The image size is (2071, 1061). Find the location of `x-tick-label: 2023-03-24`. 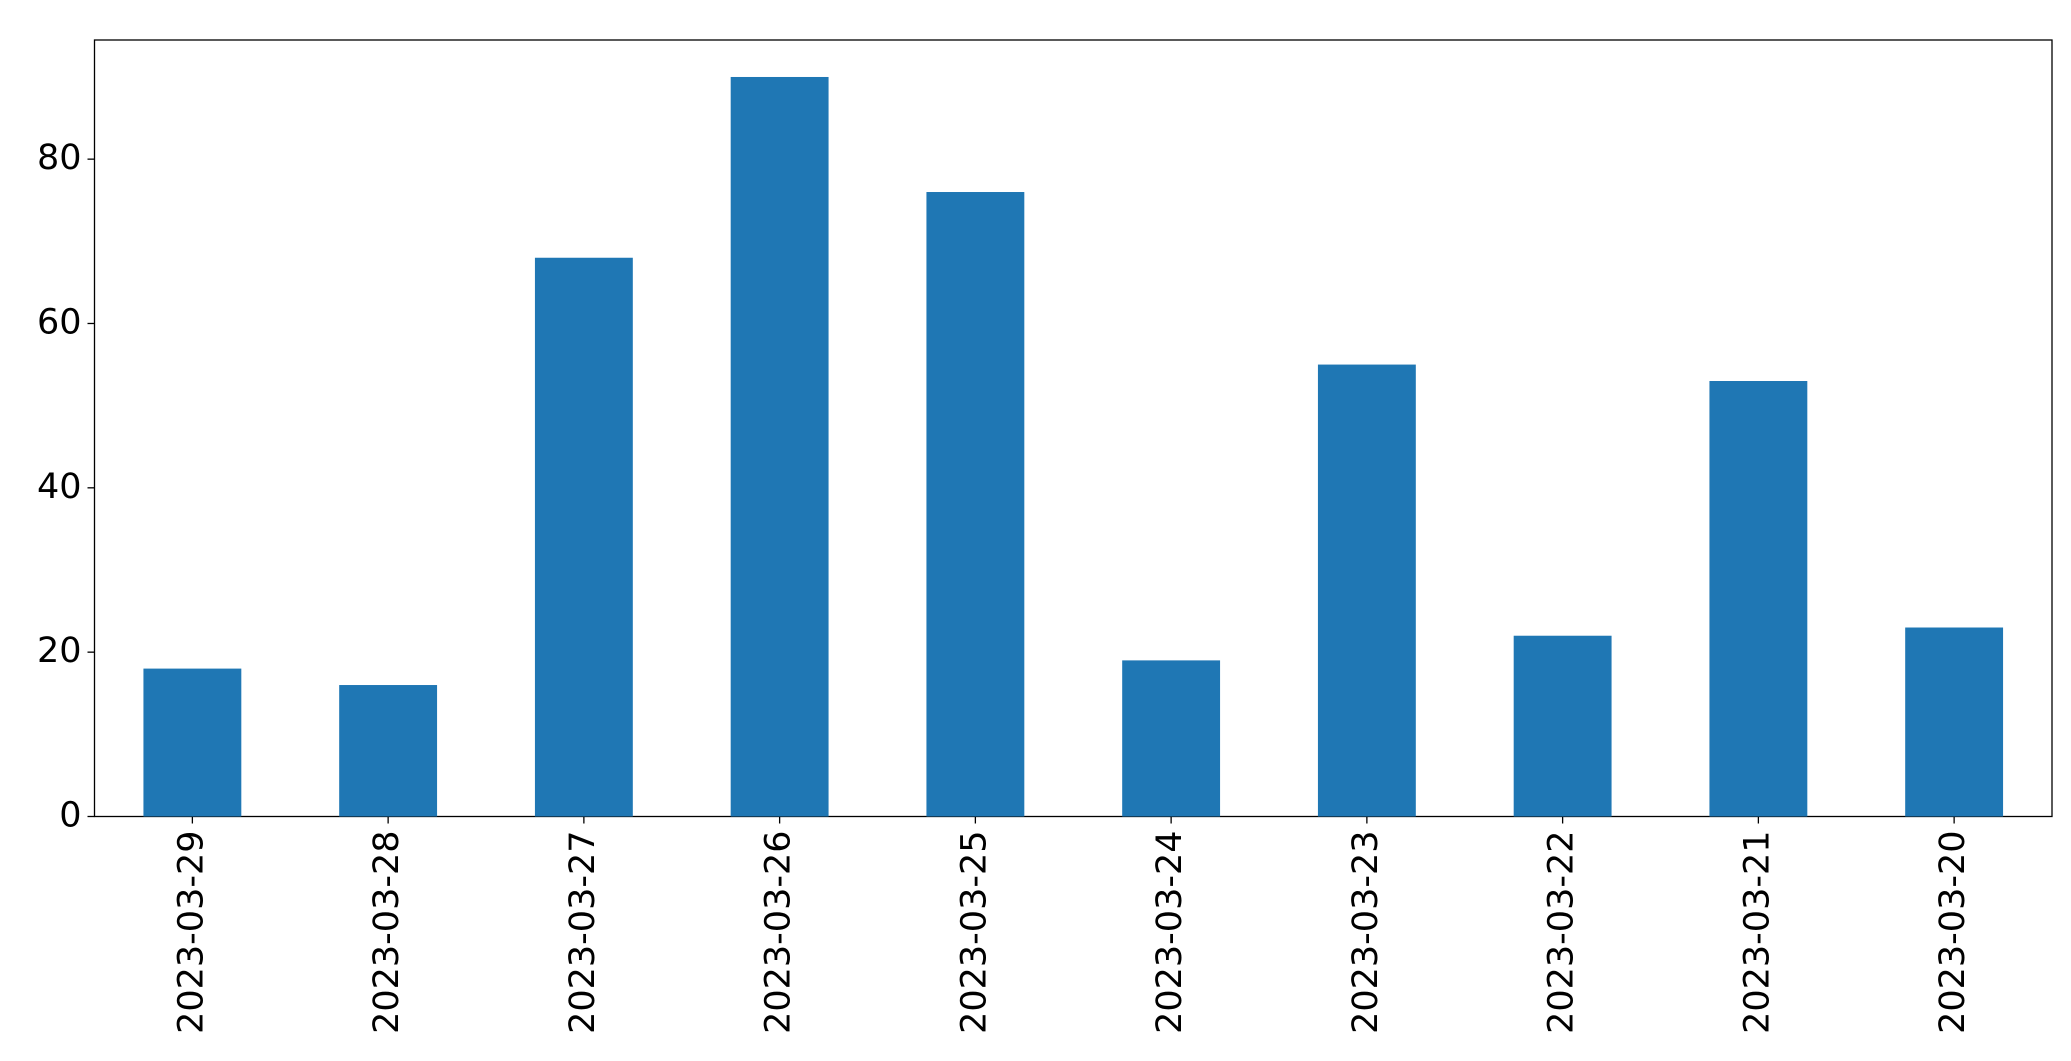

x-tick-label: 2023-03-24 is located at coordinates (1170, 932).